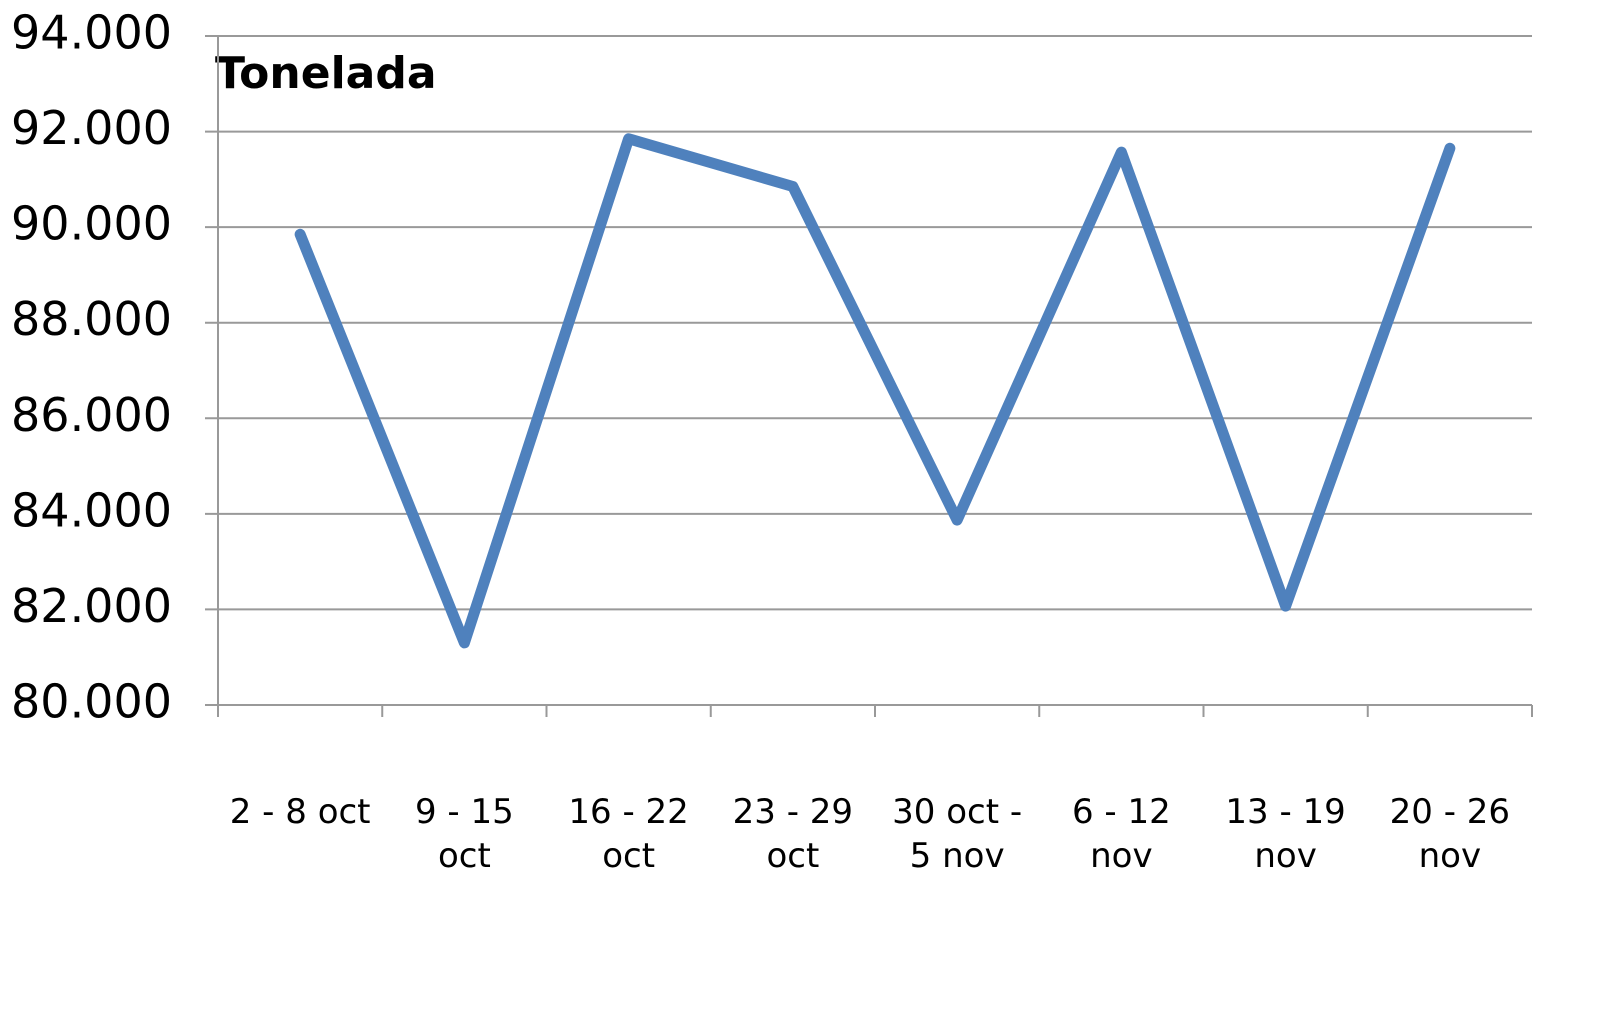 Image resolution: width=1597 pixels, height=1016 pixels. I want to click on x-tick-label: 16 - 22 oct, so click(628, 834).